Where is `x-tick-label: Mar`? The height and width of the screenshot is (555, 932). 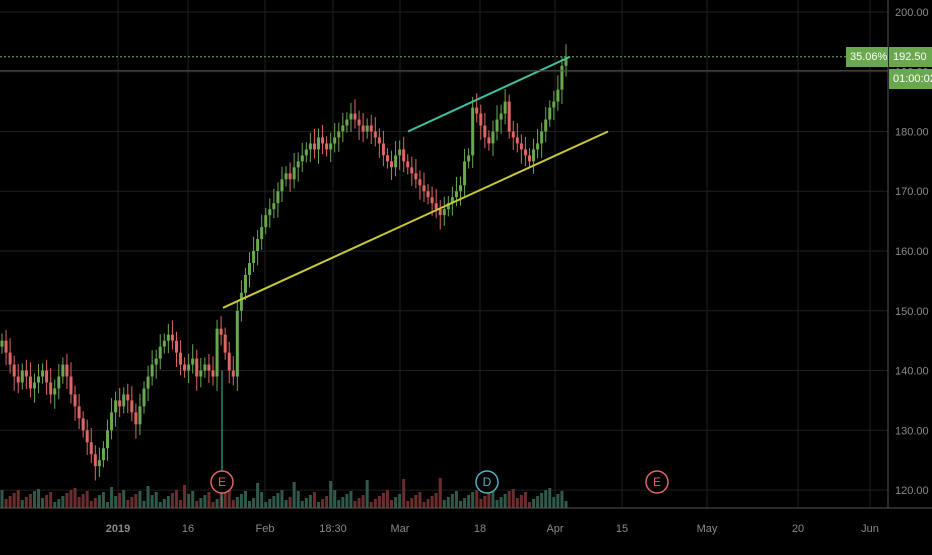 x-tick-label: Mar is located at coordinates (400, 529).